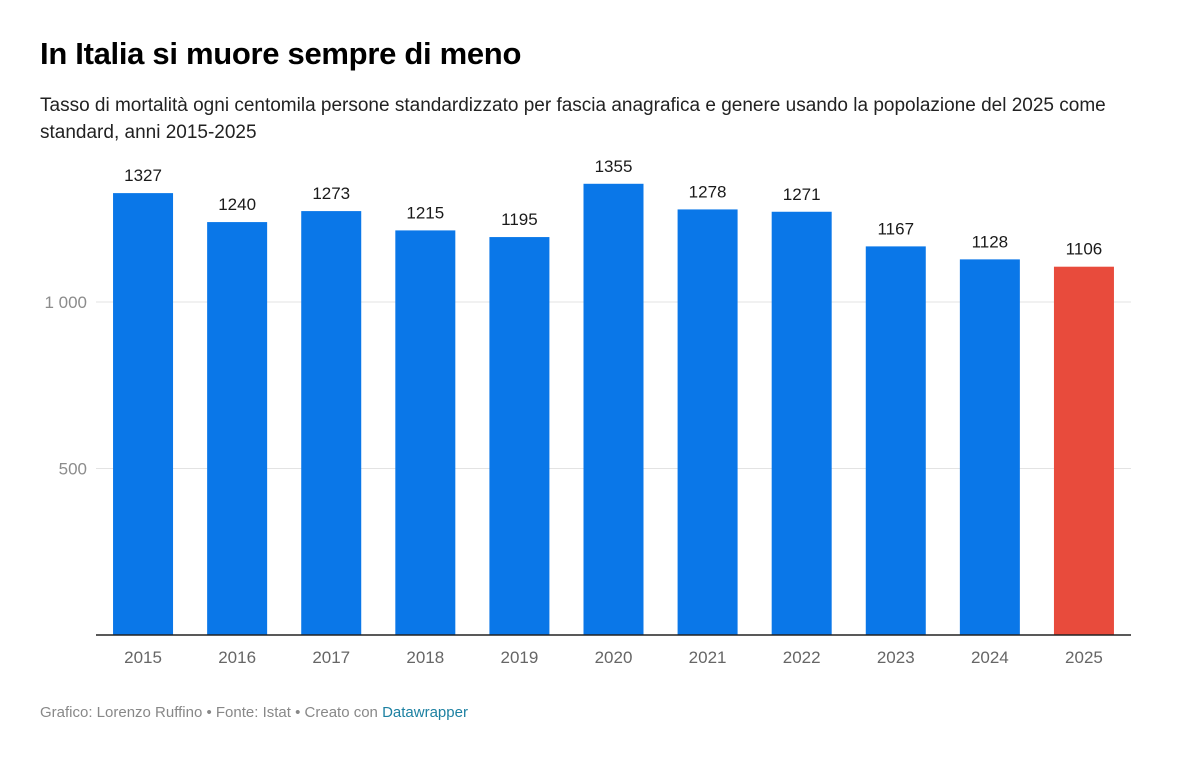 Image resolution: width=1200 pixels, height=775 pixels. Describe the element at coordinates (519, 436) in the screenshot. I see `bar-2019` at that location.